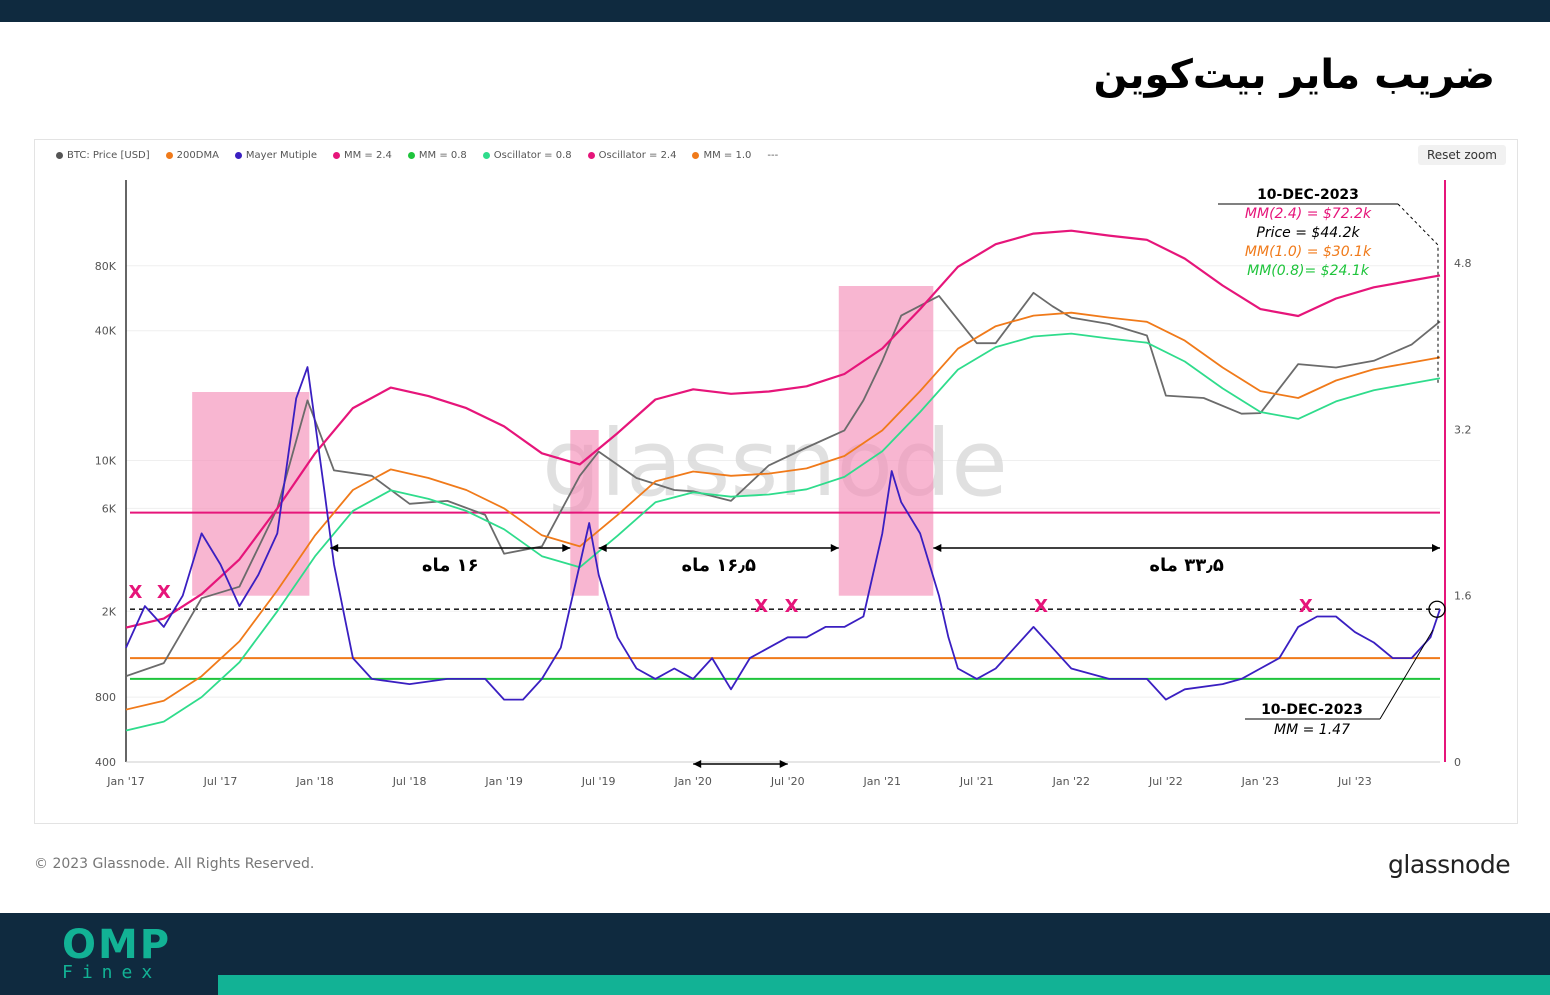 The width and height of the screenshot is (1550, 995). I want to click on y2-tick-label: 0, so click(1457, 762).